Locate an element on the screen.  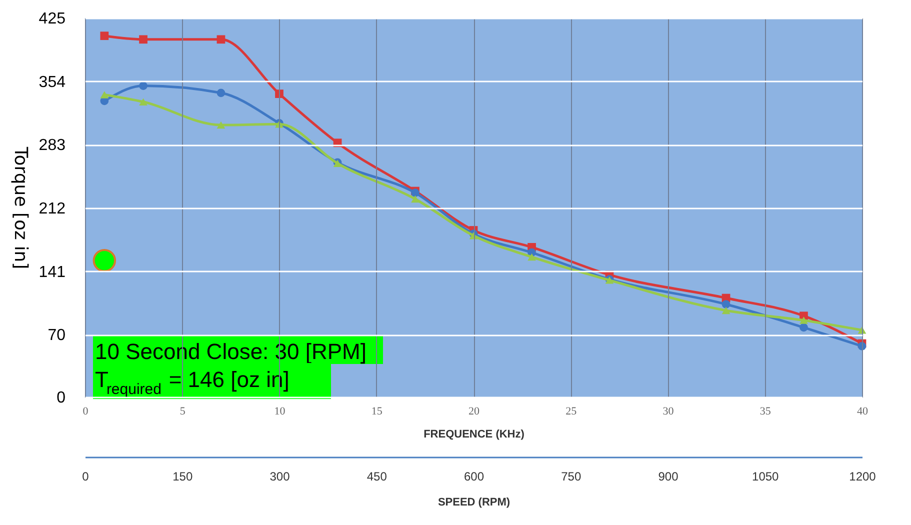
y-tick-label: 141 is located at coordinates (52, 272).